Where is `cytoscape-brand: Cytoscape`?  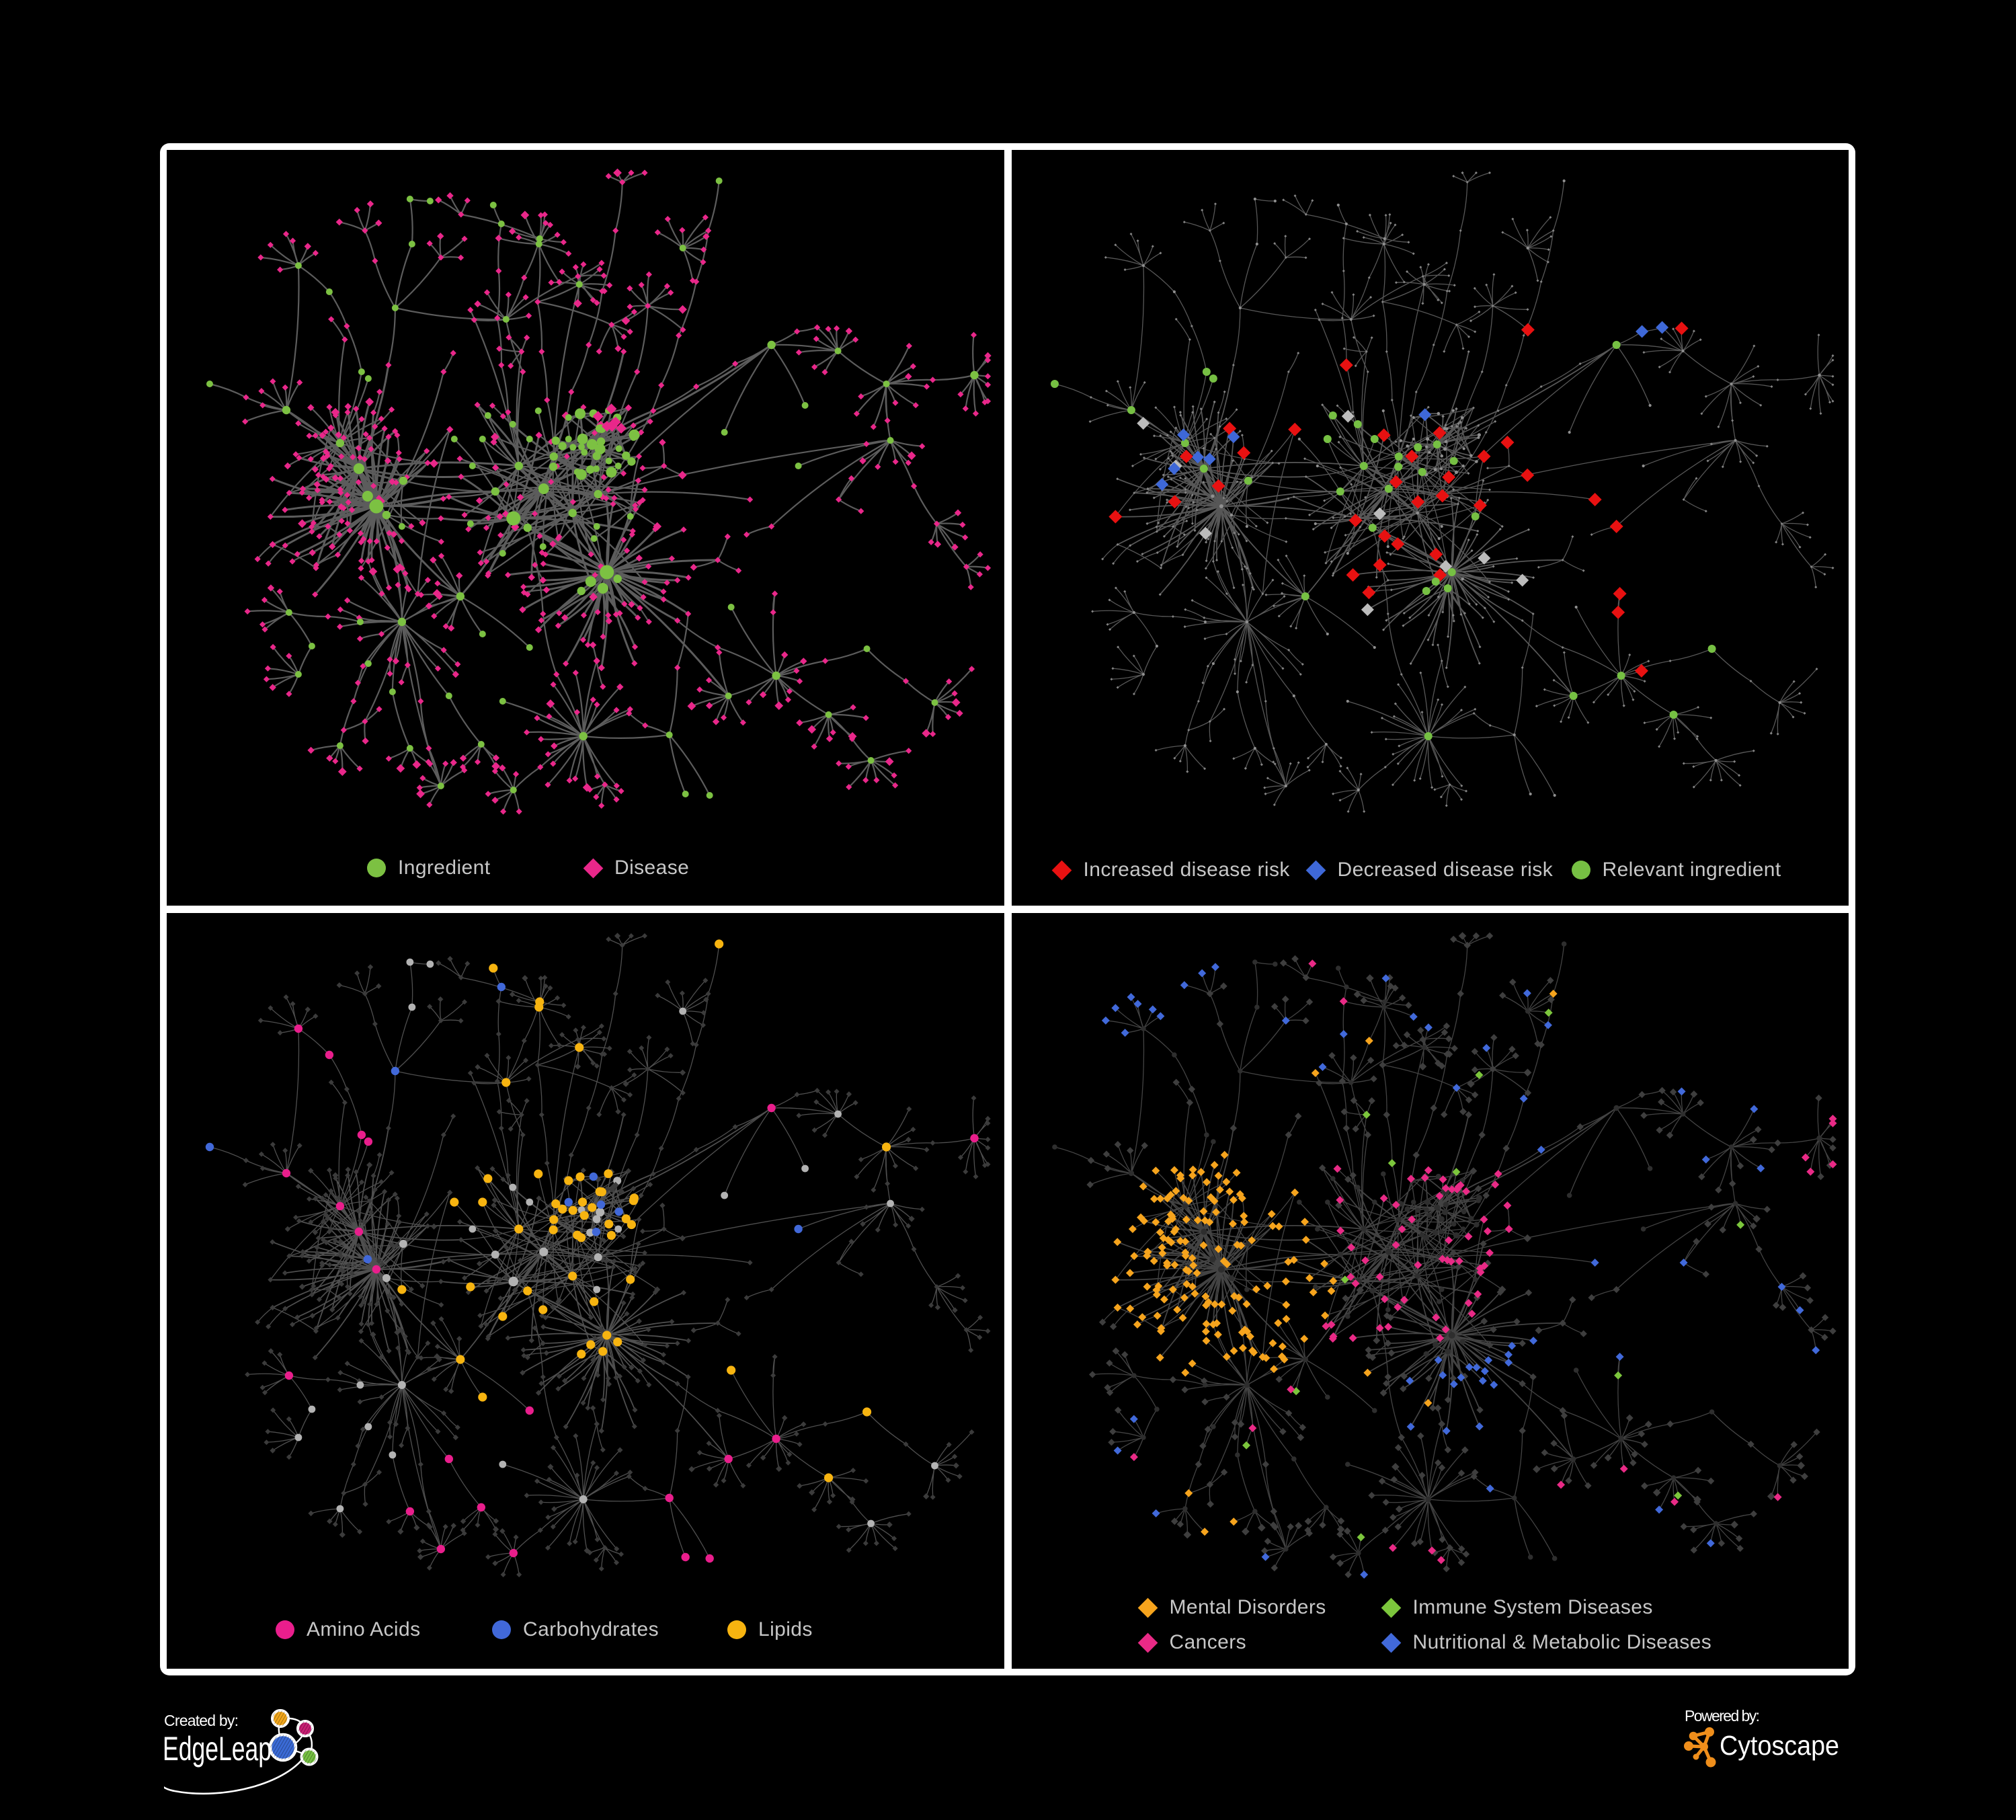
cytoscape-brand: Cytoscape is located at coordinates (1779, 1745).